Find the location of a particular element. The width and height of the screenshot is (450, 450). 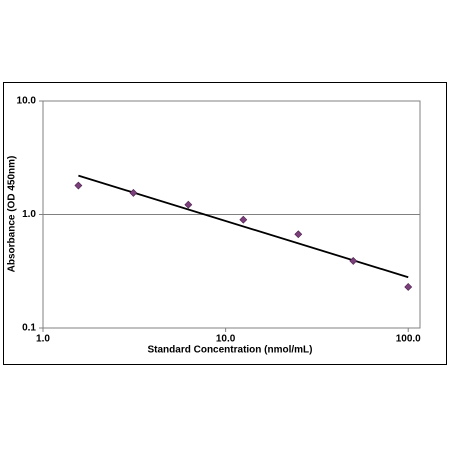

x-axis-label: Standard Concentration (nmol/mL) is located at coordinates (230, 350).